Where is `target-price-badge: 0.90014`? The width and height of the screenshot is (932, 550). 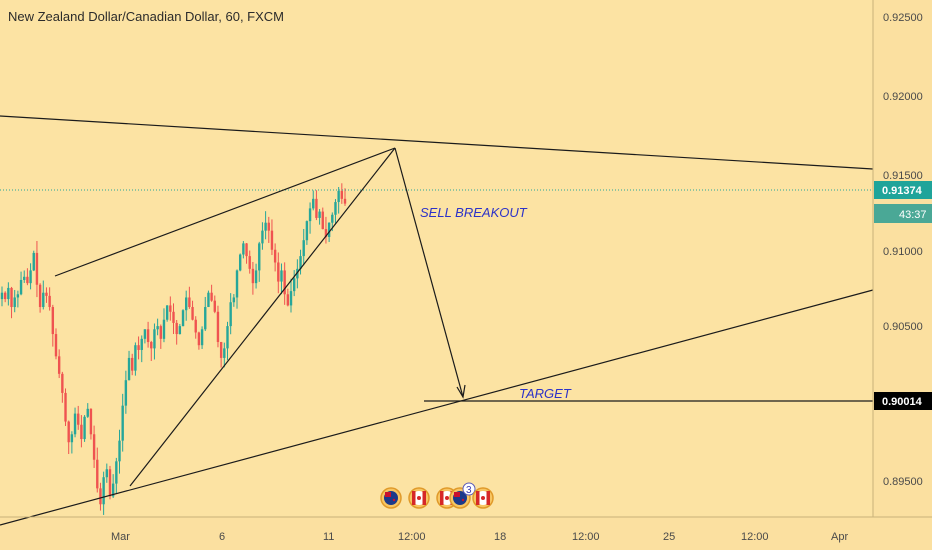 target-price-badge: 0.90014 is located at coordinates (903, 401).